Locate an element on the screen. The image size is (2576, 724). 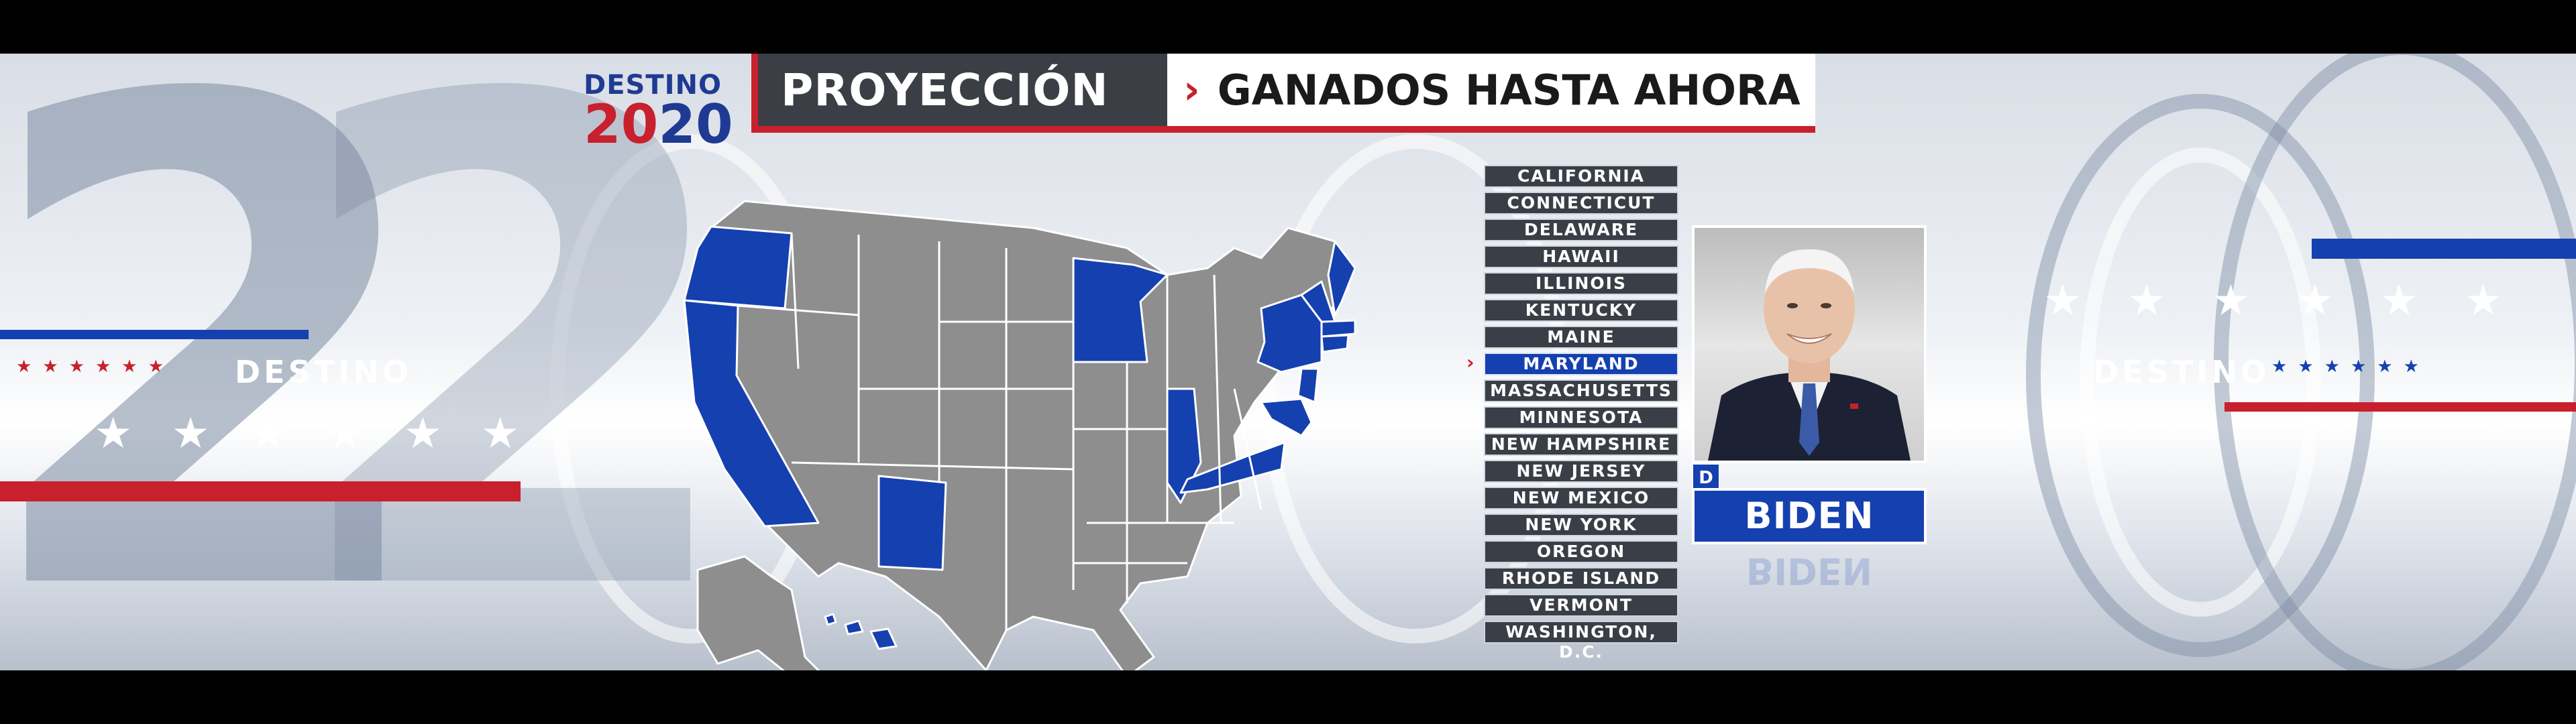
state-list-item: ILLINOIS is located at coordinates (1581, 283).